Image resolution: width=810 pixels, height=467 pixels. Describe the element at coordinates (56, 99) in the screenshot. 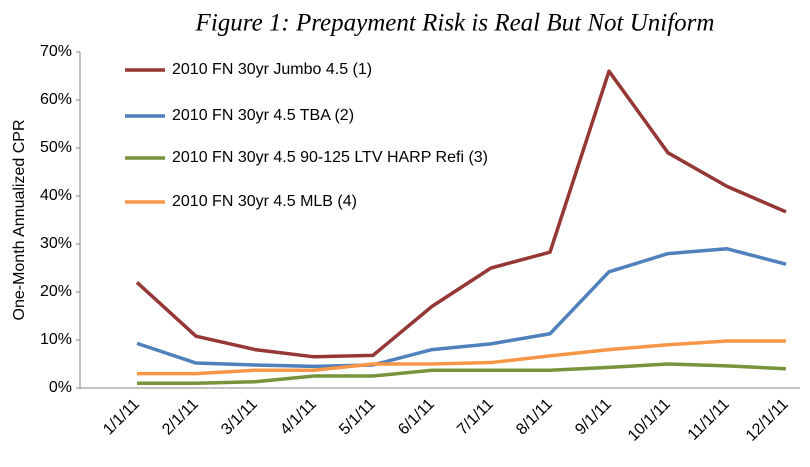

I see `y-tick-label: 60%` at that location.